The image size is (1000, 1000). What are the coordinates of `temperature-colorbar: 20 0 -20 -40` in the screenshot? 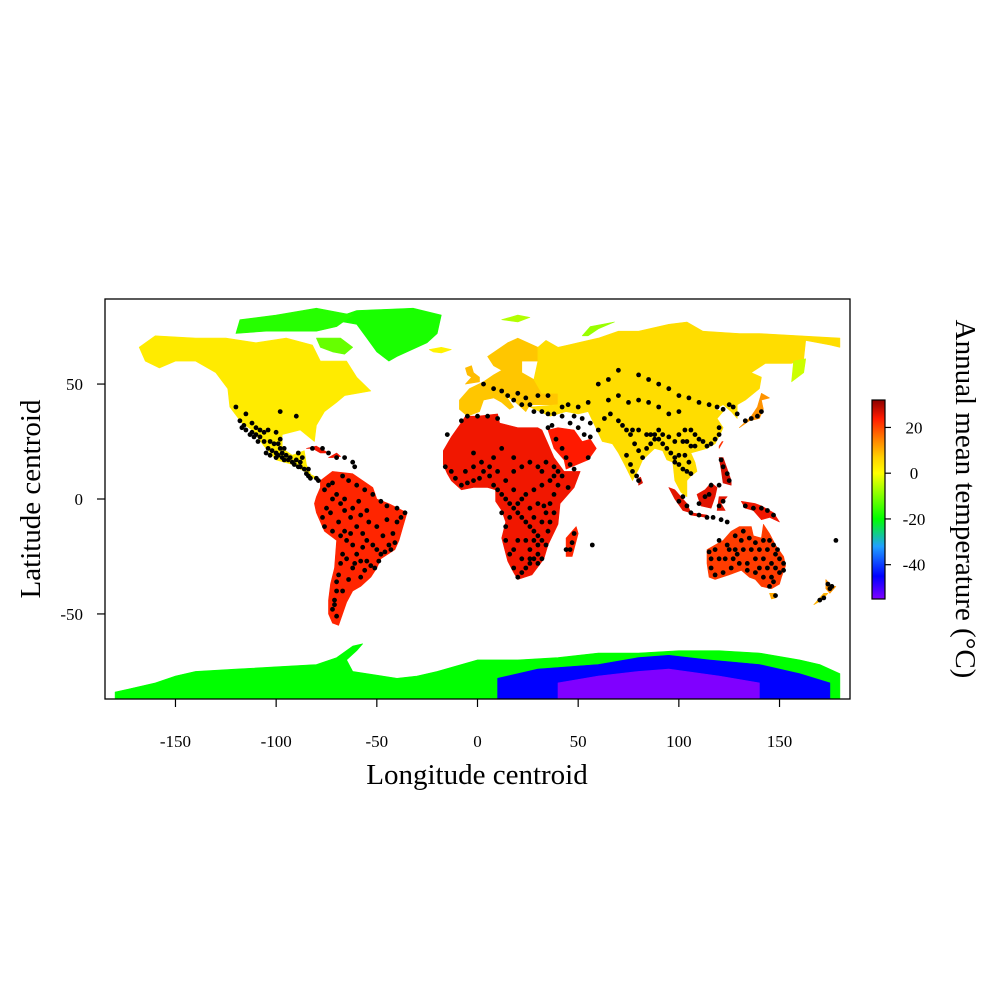 It's located at (898, 499).